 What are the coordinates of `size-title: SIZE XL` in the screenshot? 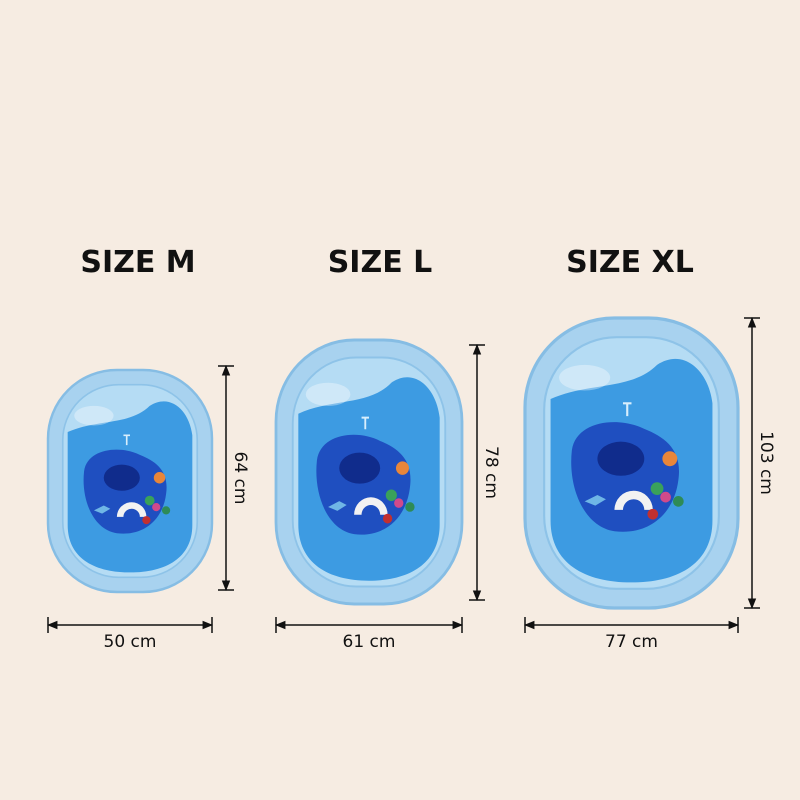 It's located at (630, 262).